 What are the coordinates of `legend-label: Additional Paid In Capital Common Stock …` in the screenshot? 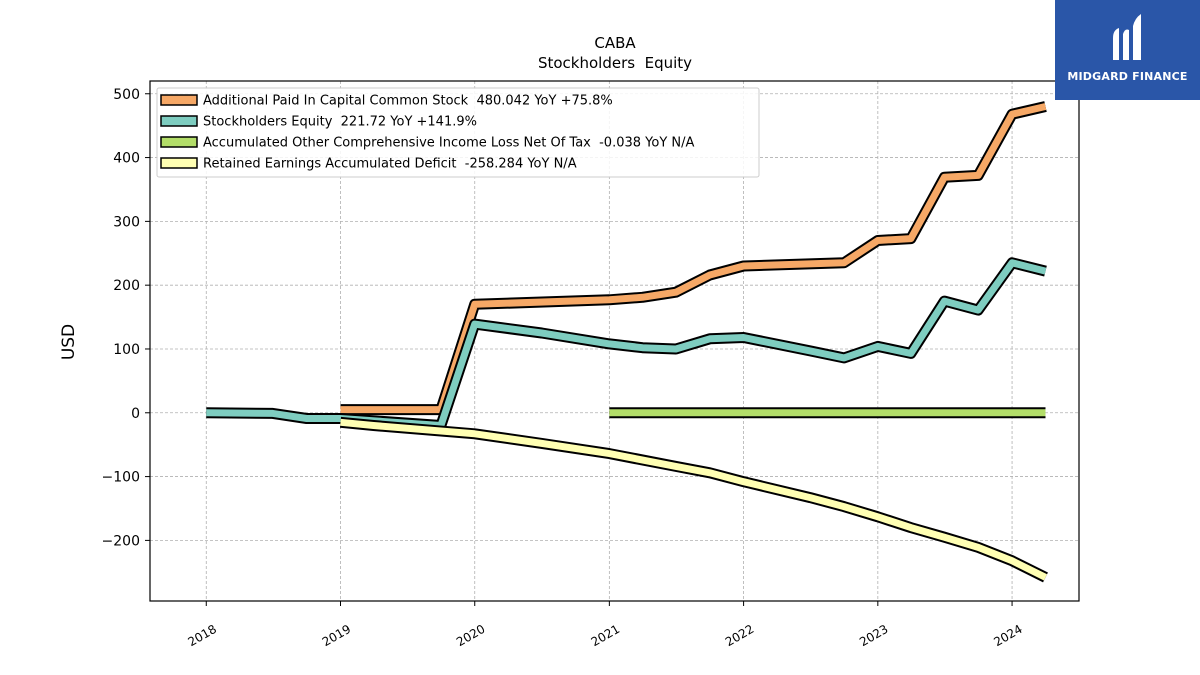 It's located at (408, 101).